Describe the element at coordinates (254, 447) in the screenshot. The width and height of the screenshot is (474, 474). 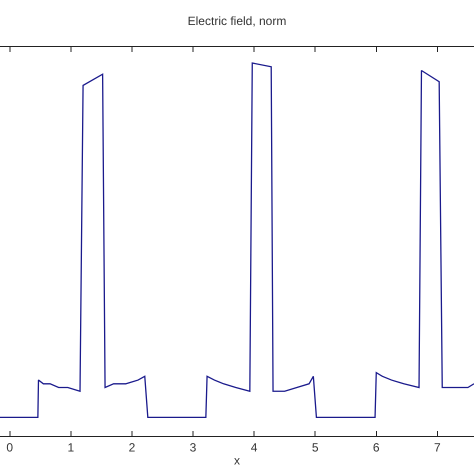
I see `x-tick-label: 4` at that location.